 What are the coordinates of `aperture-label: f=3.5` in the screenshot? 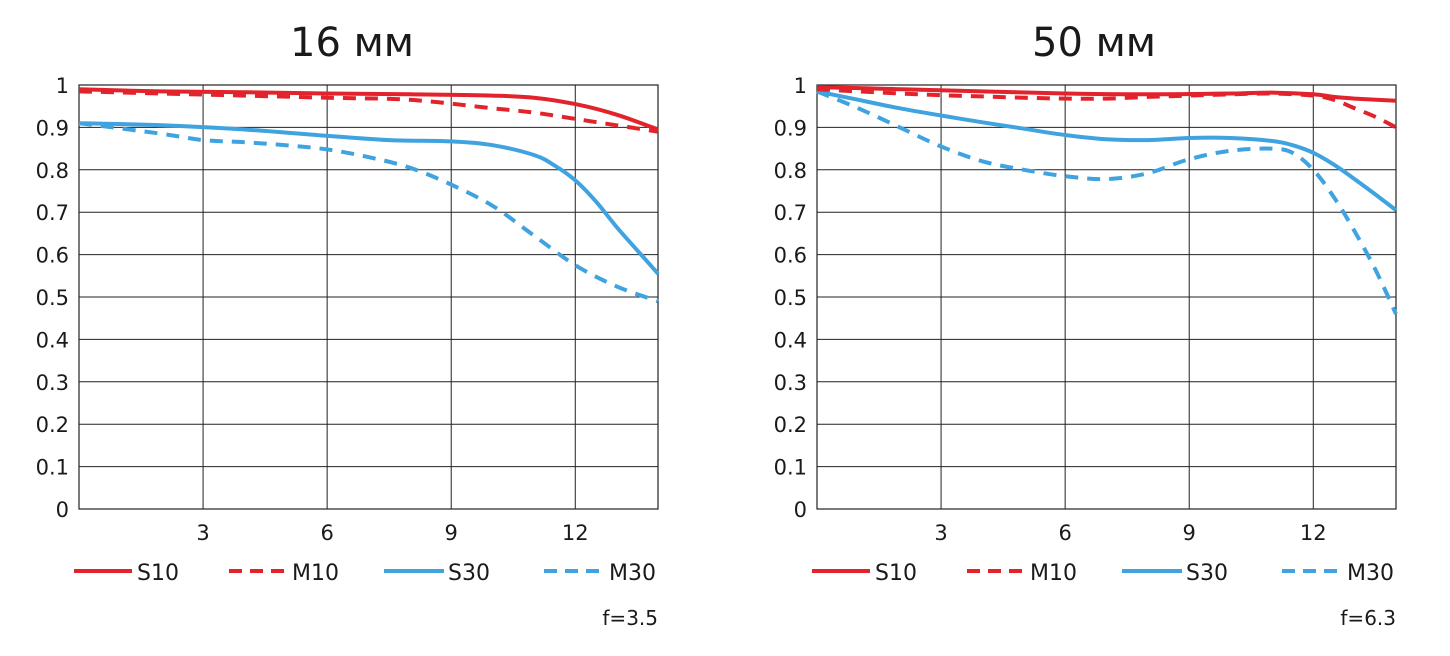 It's located at (630, 618).